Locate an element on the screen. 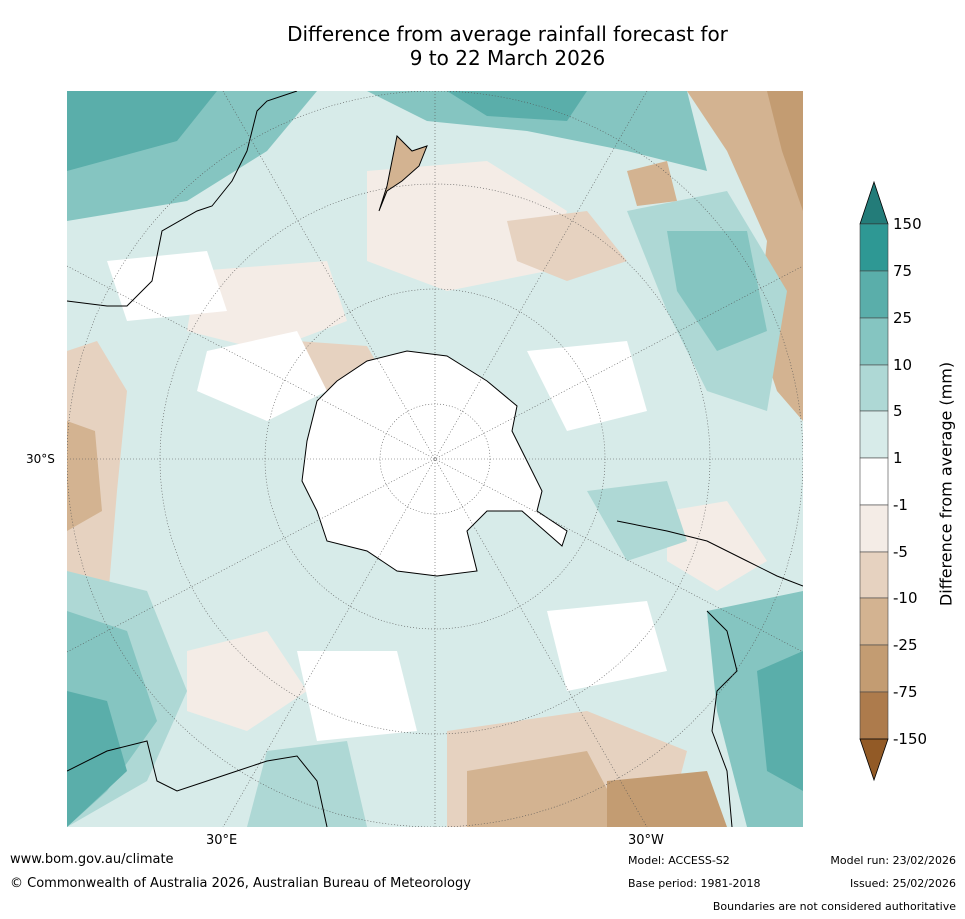  colorbar-tick: 10 is located at coordinates (903, 365).